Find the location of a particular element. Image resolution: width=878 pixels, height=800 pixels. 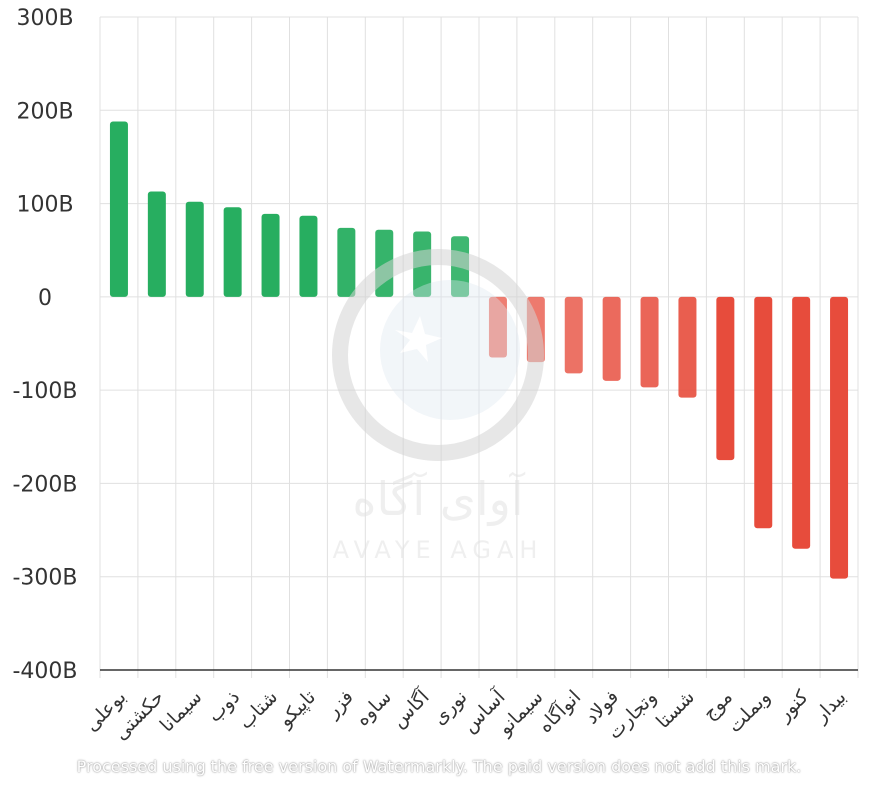

y-tick-label: 100B is located at coordinates (44, 205).